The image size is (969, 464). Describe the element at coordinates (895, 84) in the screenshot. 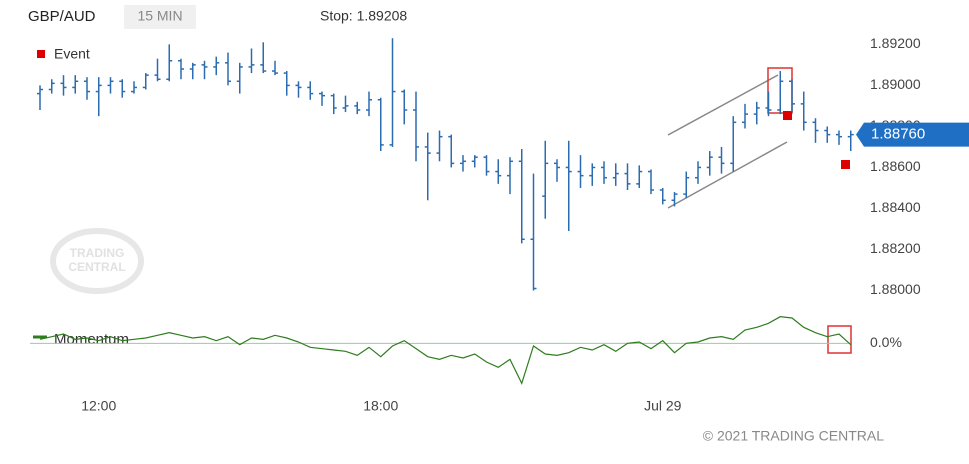

I see `y-tick-label: 1.89000` at that location.